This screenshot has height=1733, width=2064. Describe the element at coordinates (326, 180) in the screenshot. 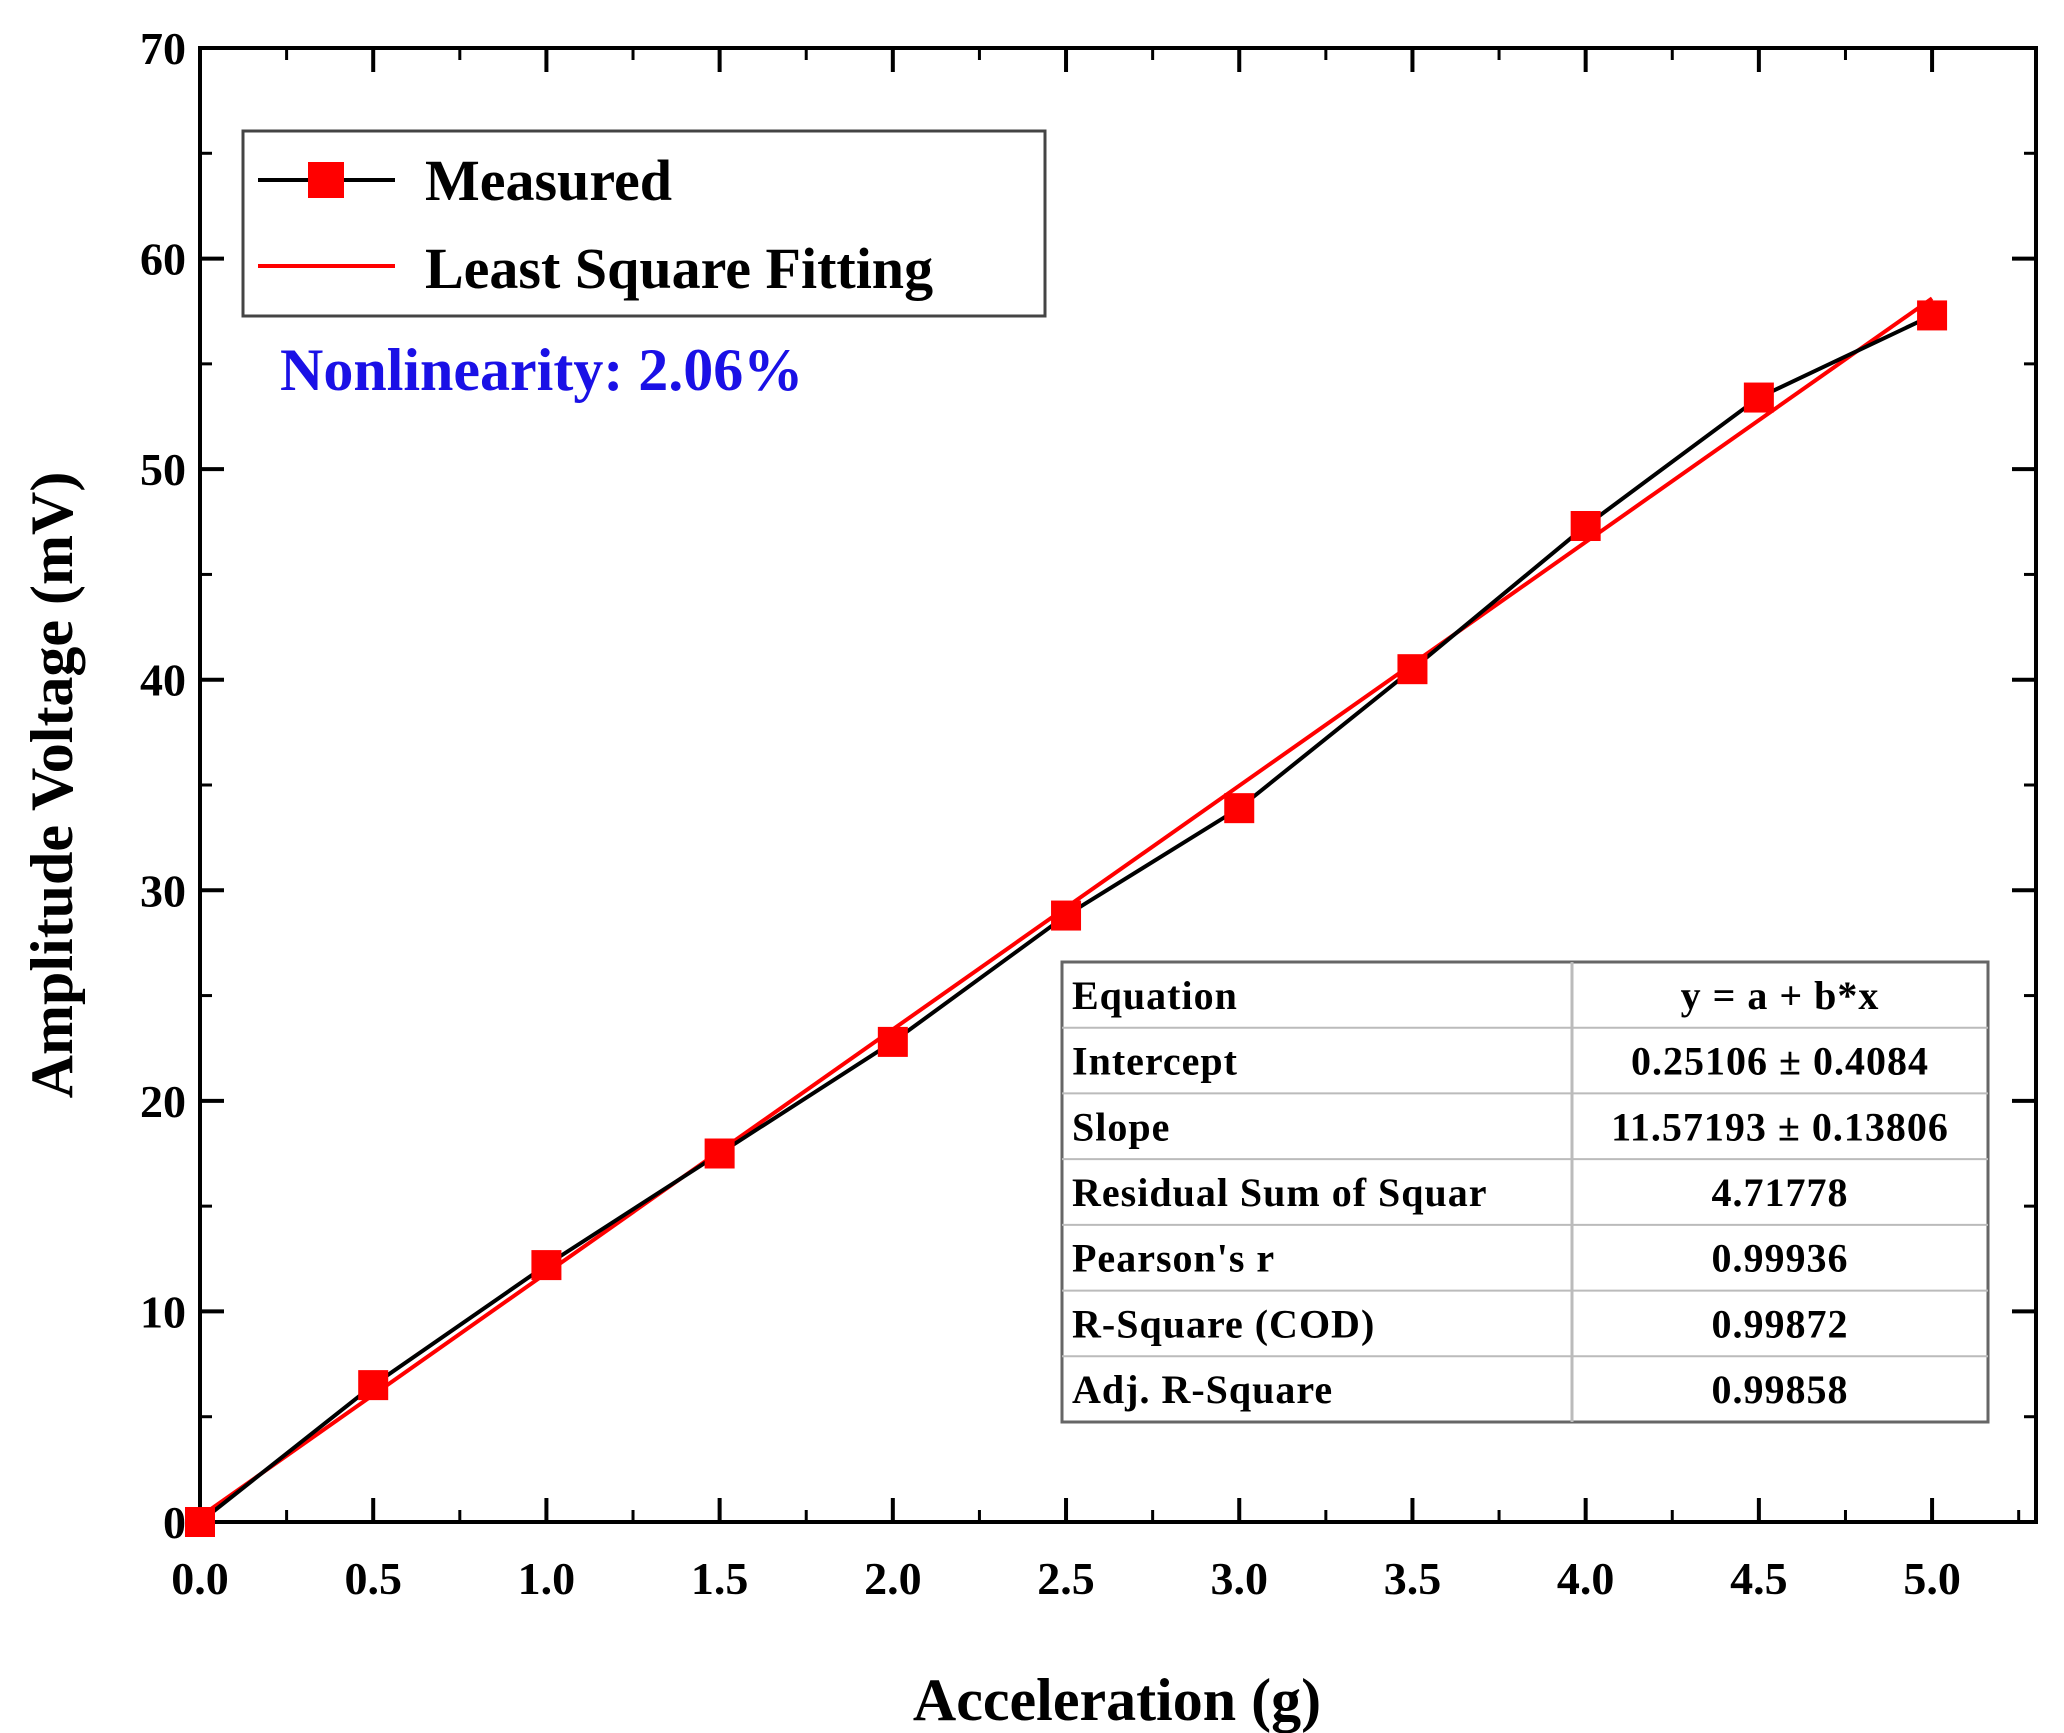

I see `legend-measured-marker` at that location.